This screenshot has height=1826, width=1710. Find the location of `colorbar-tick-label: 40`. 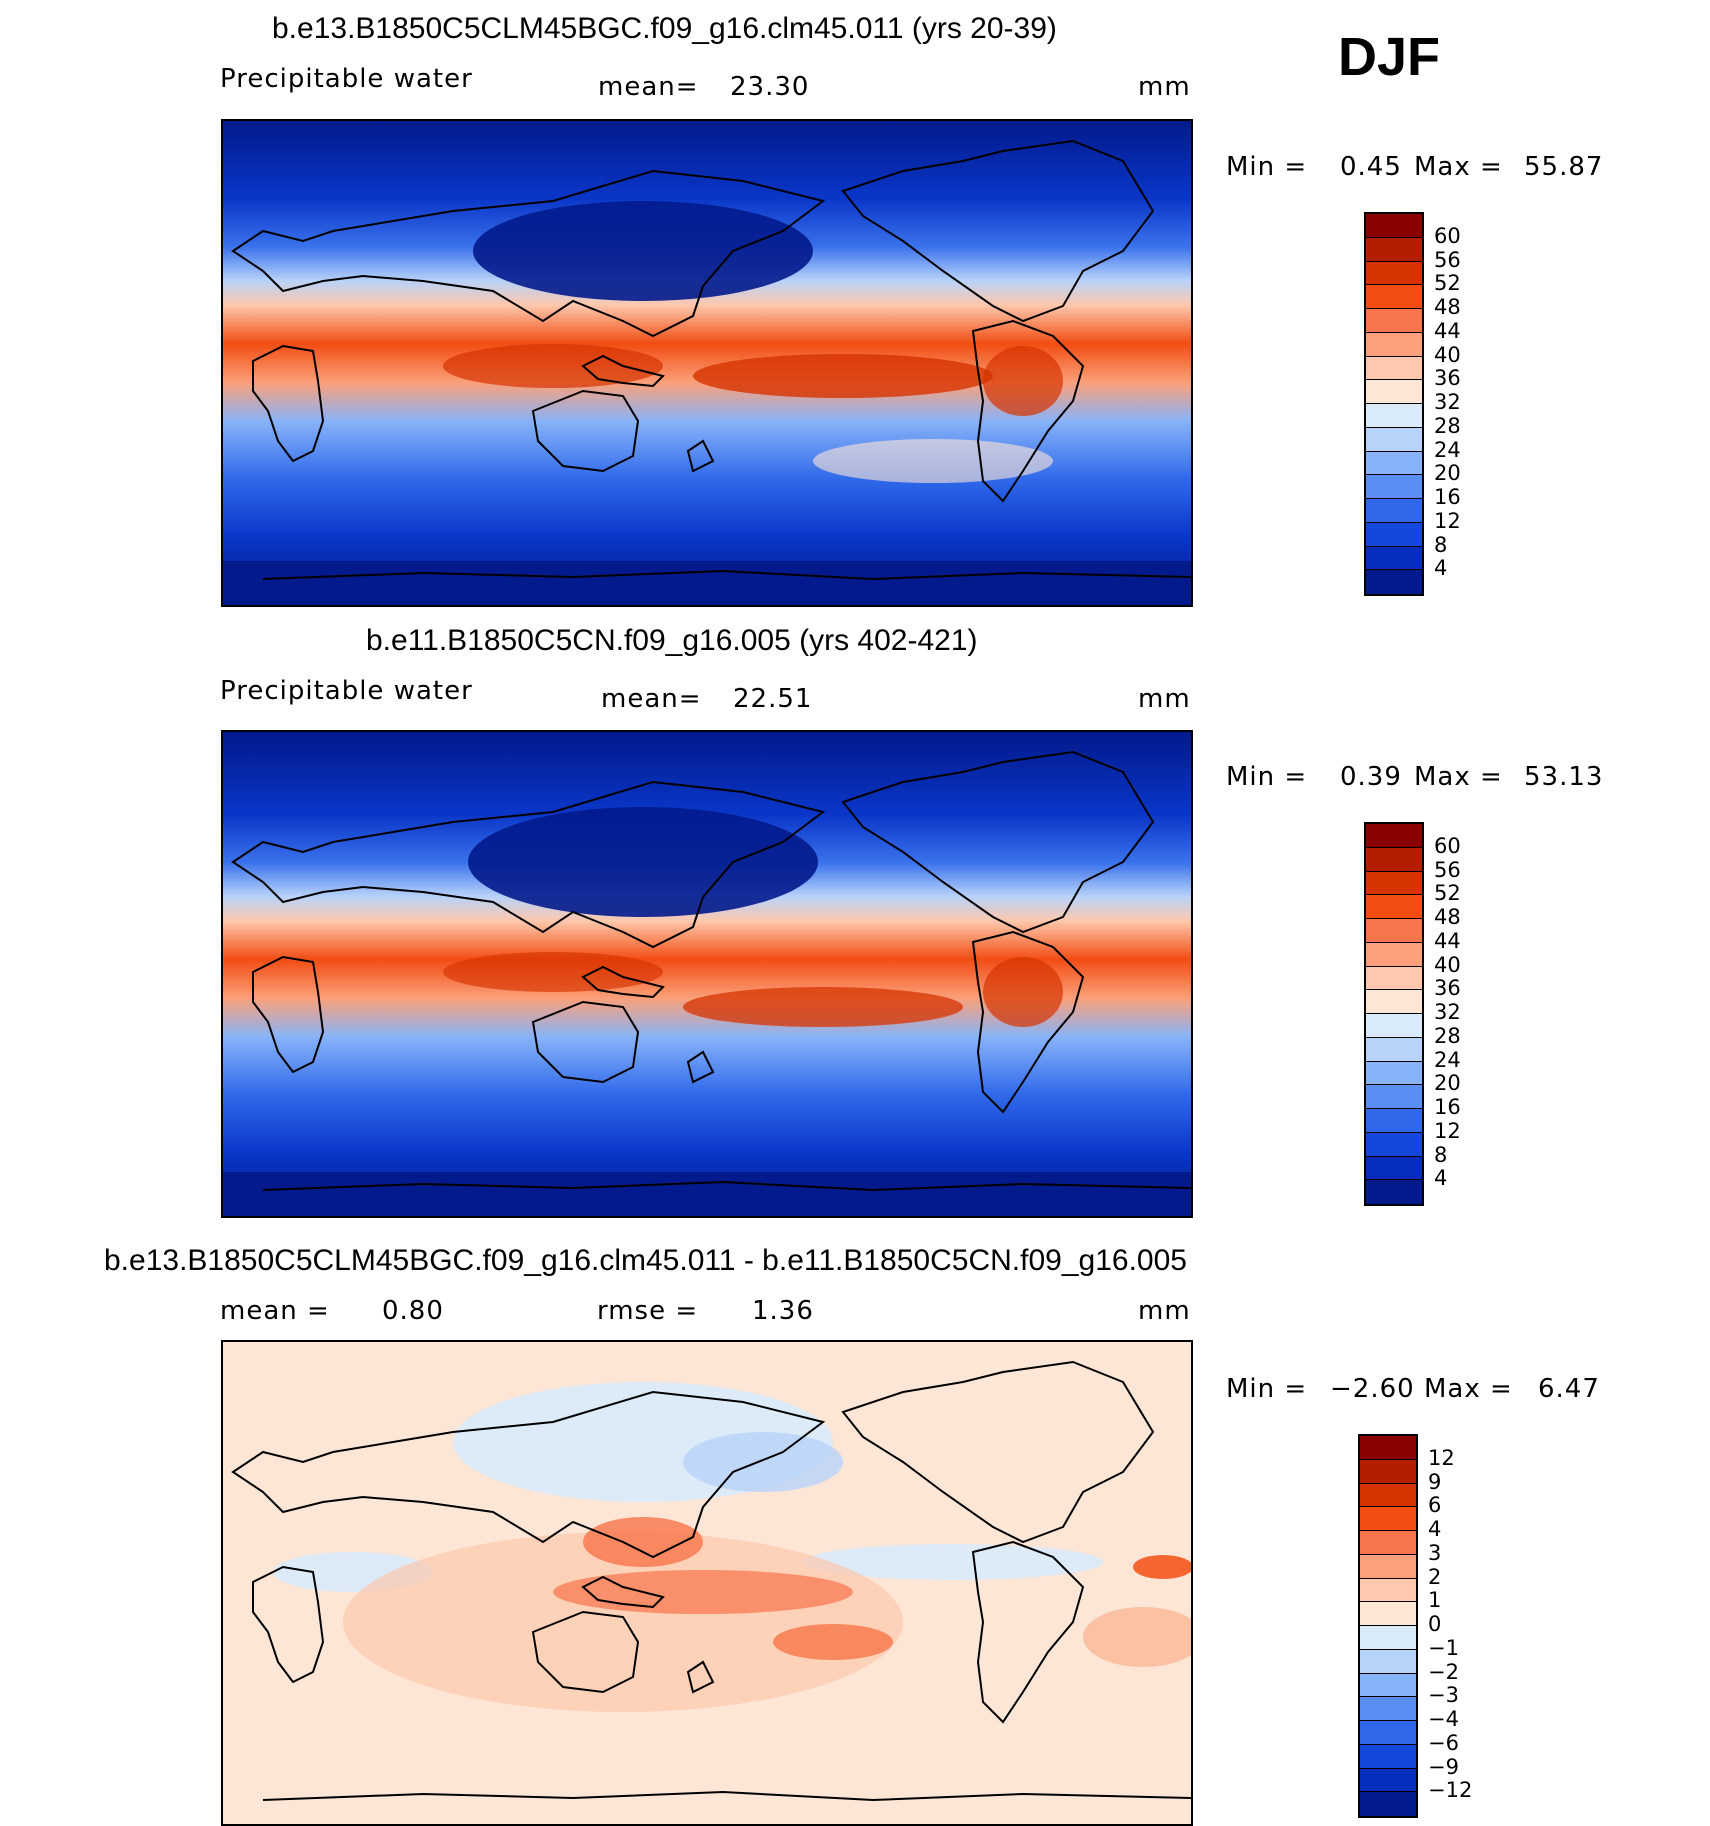

colorbar-tick-label: 40 is located at coordinates (1447, 964).